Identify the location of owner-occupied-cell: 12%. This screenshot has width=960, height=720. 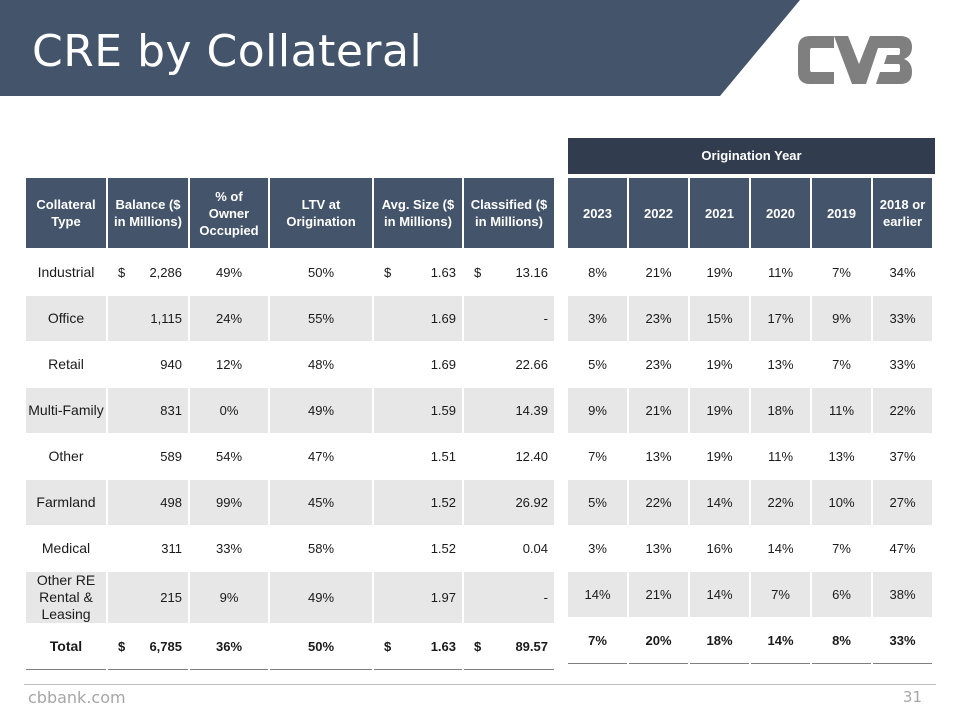
(229, 364).